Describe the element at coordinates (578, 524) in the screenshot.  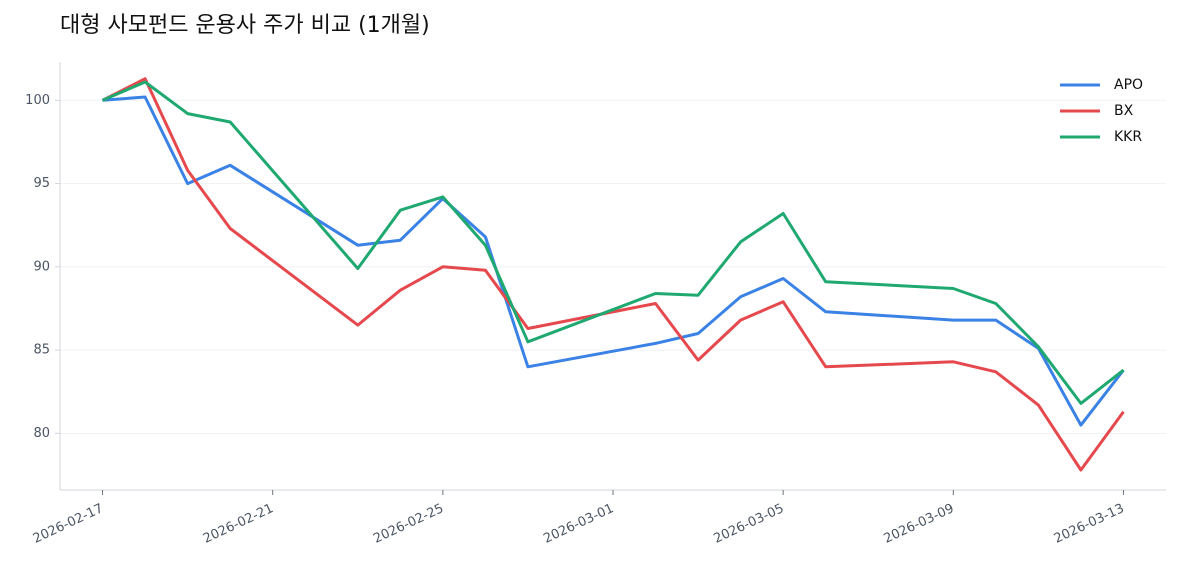
I see `x-tick-label: 2026-03-01` at that location.